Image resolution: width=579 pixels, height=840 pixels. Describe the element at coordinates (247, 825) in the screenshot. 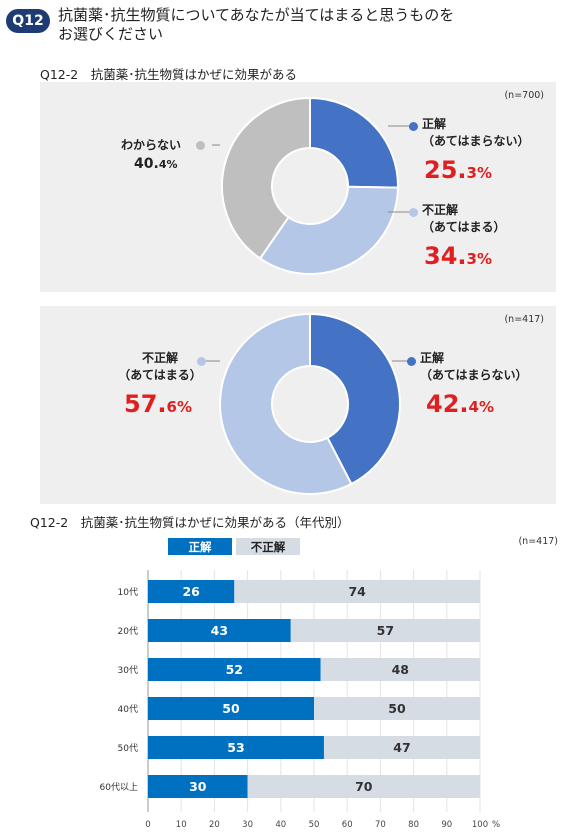

I see `x-tick-label: 30` at that location.